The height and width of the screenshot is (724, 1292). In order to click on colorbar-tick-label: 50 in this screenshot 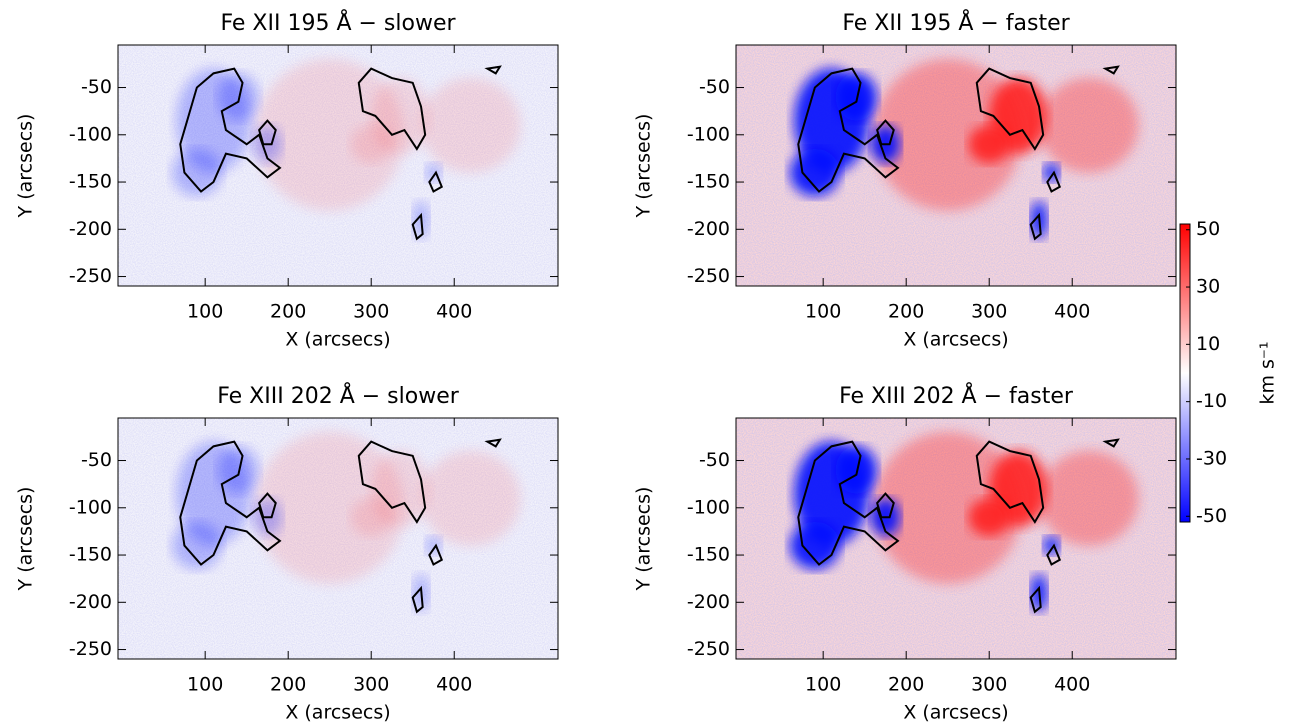, I will do `click(1208, 229)`.